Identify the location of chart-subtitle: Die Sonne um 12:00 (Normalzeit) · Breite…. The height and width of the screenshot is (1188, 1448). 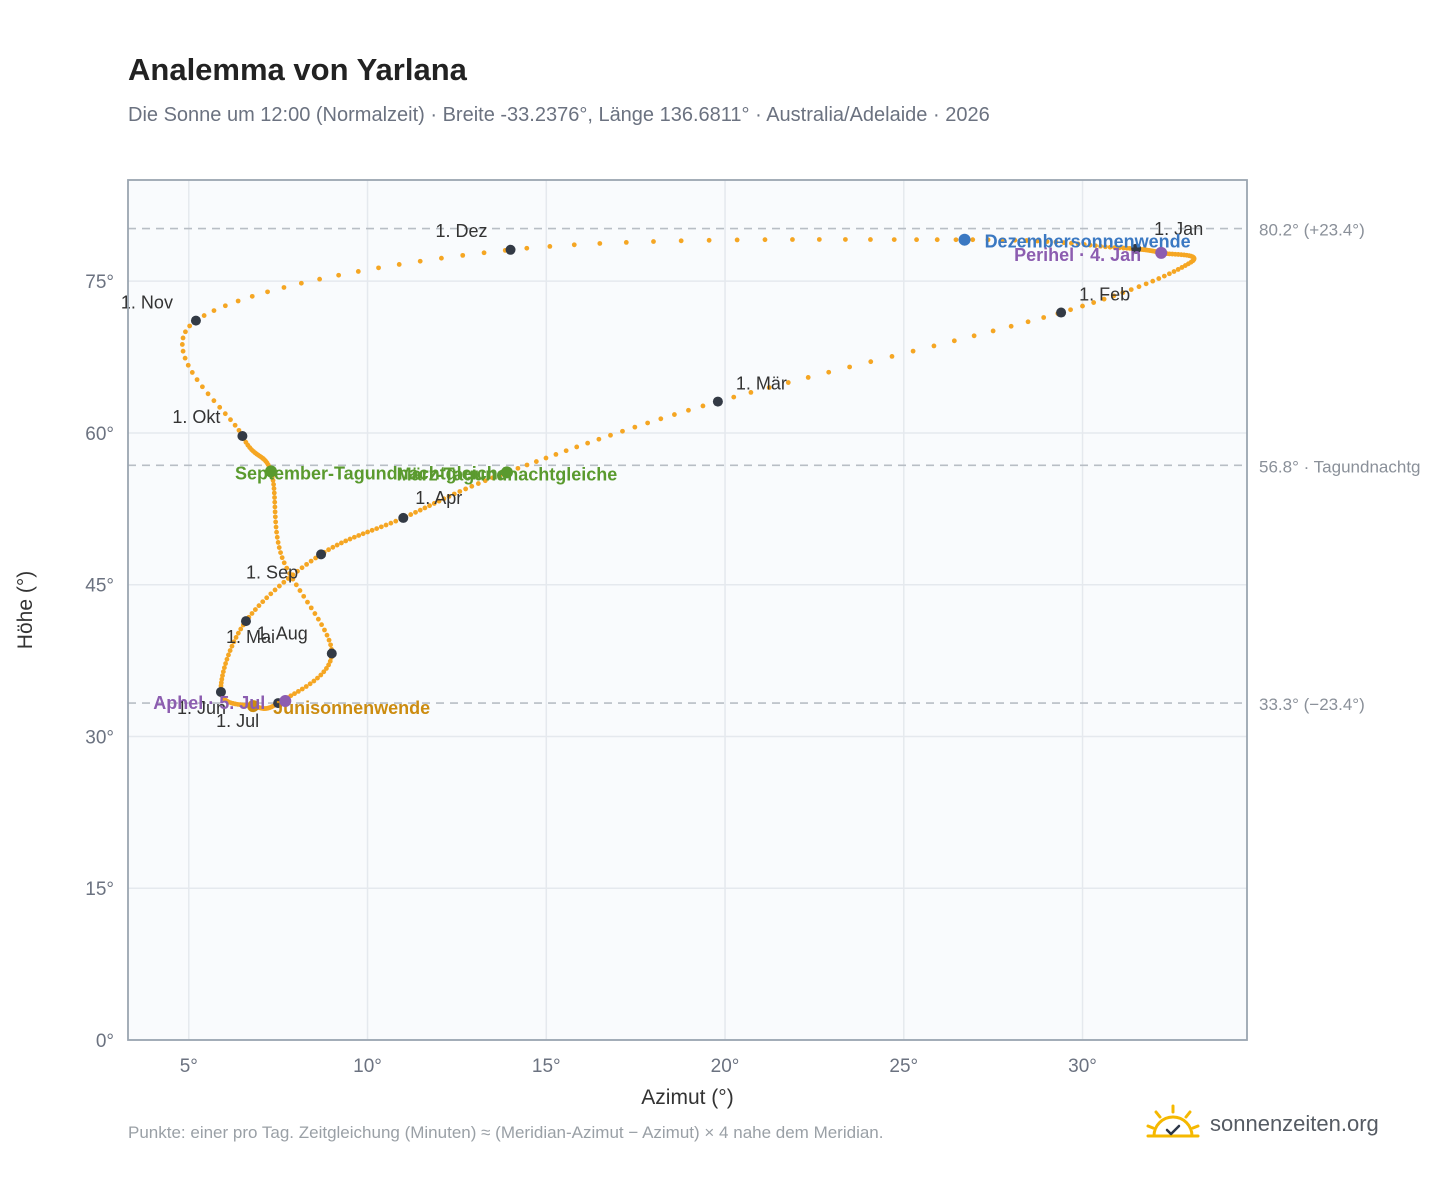
(559, 115).